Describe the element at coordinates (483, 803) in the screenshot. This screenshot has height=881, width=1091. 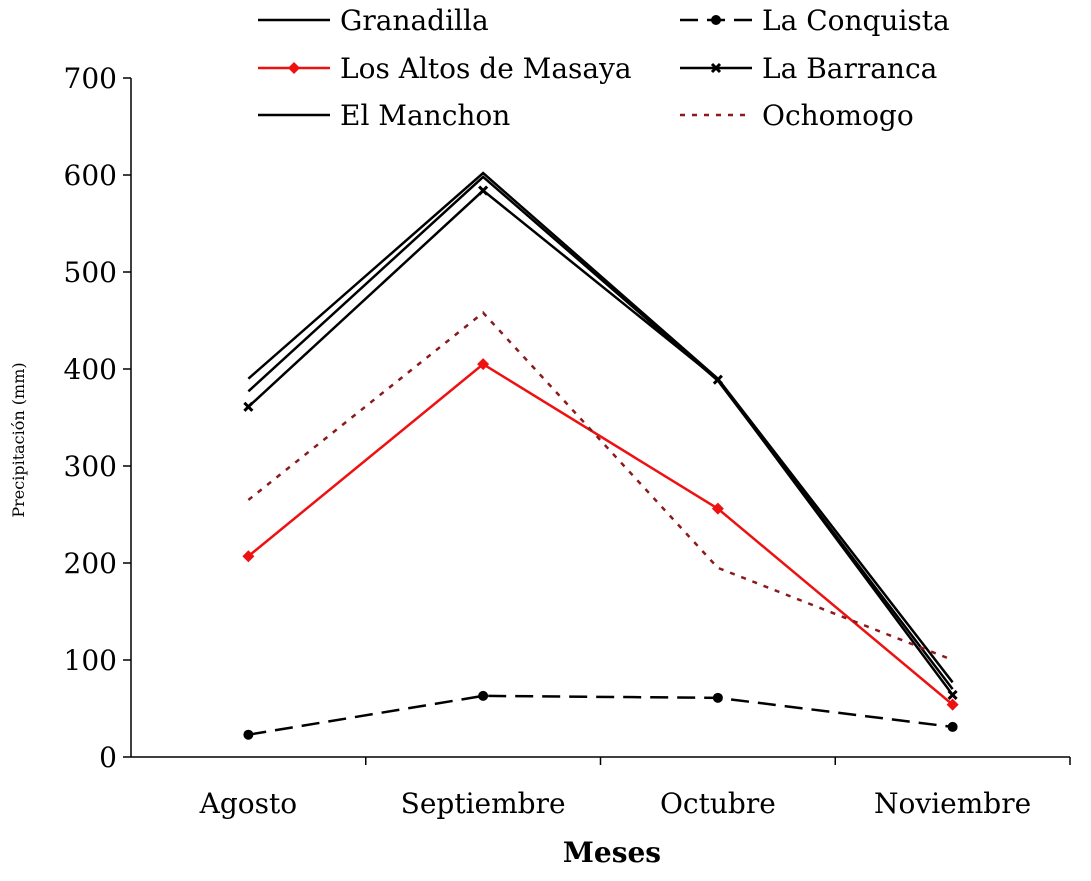
I see `x-tick-label: Septiembre` at that location.